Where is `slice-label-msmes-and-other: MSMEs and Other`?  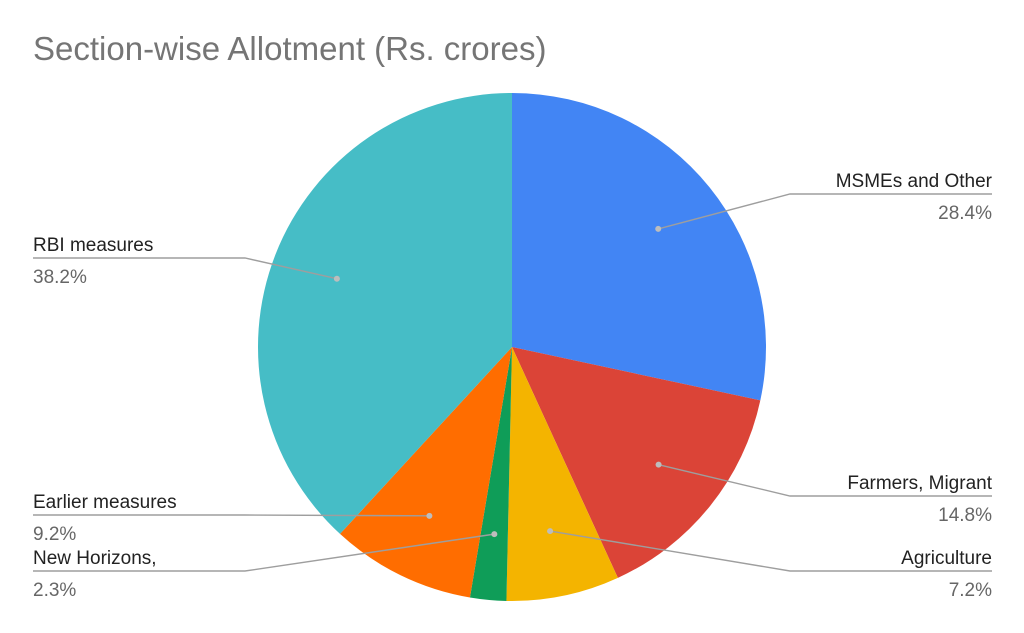
slice-label-msmes-and-other: MSMEs and Other is located at coordinates (914, 181).